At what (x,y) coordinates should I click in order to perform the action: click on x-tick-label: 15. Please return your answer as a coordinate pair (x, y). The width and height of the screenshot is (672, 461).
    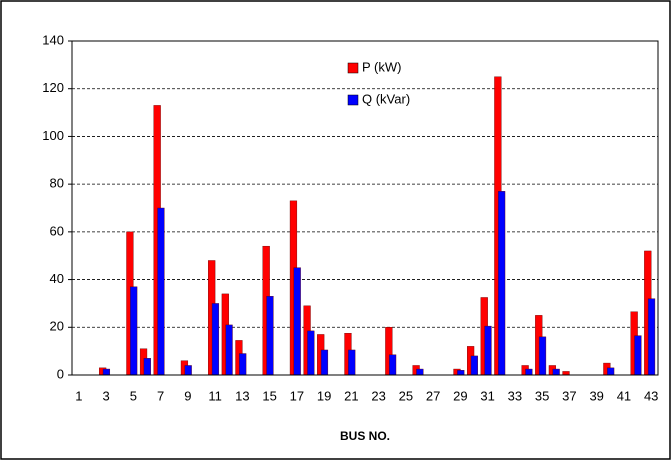
    Looking at the image, I should click on (269, 395).